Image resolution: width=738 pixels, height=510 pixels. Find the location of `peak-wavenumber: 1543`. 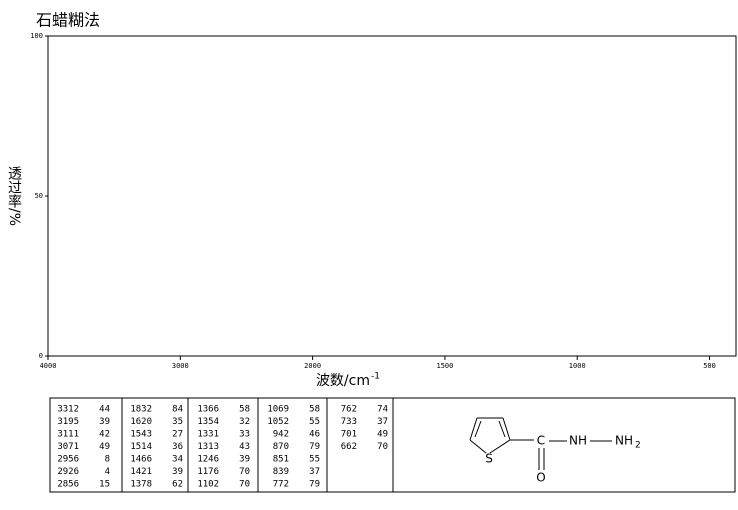

peak-wavenumber: 1543 is located at coordinates (141, 435).